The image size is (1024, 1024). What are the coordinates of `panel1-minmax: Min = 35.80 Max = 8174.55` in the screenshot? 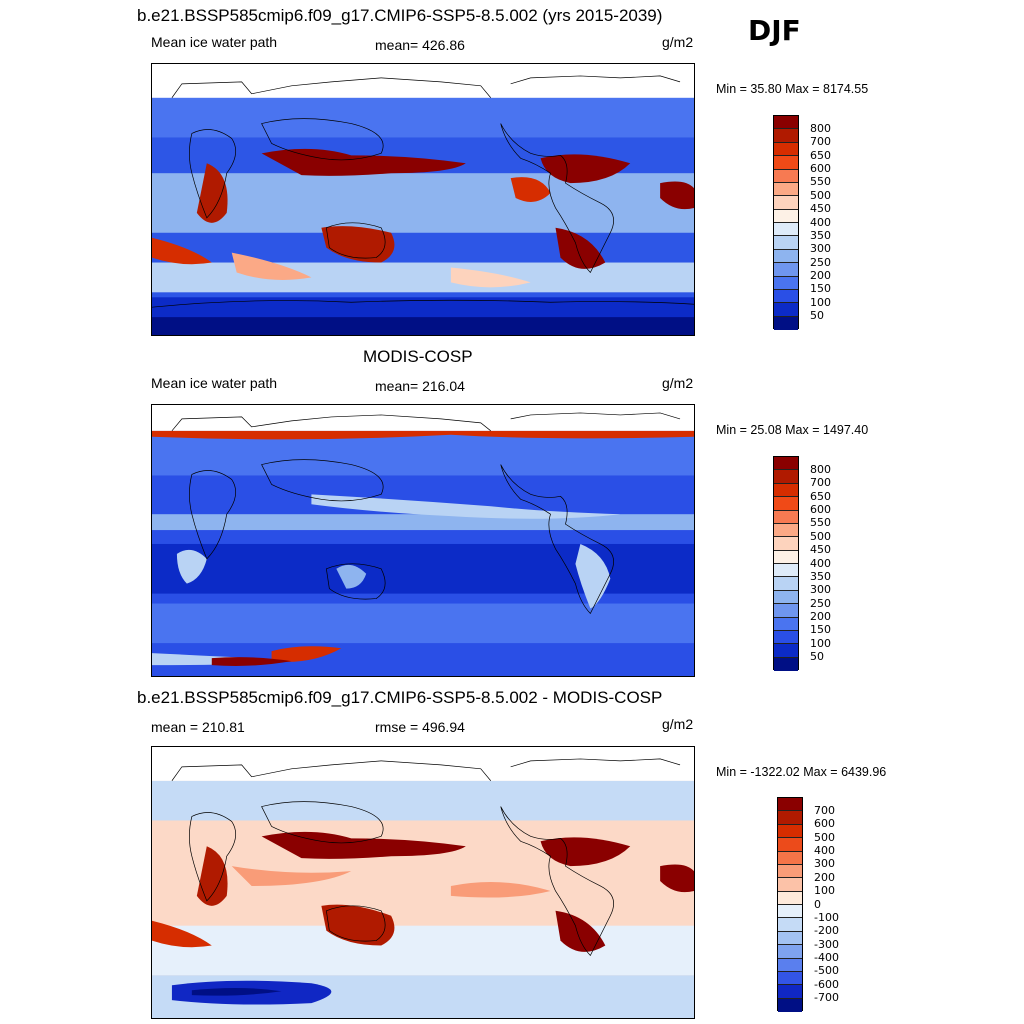 It's located at (792, 89).